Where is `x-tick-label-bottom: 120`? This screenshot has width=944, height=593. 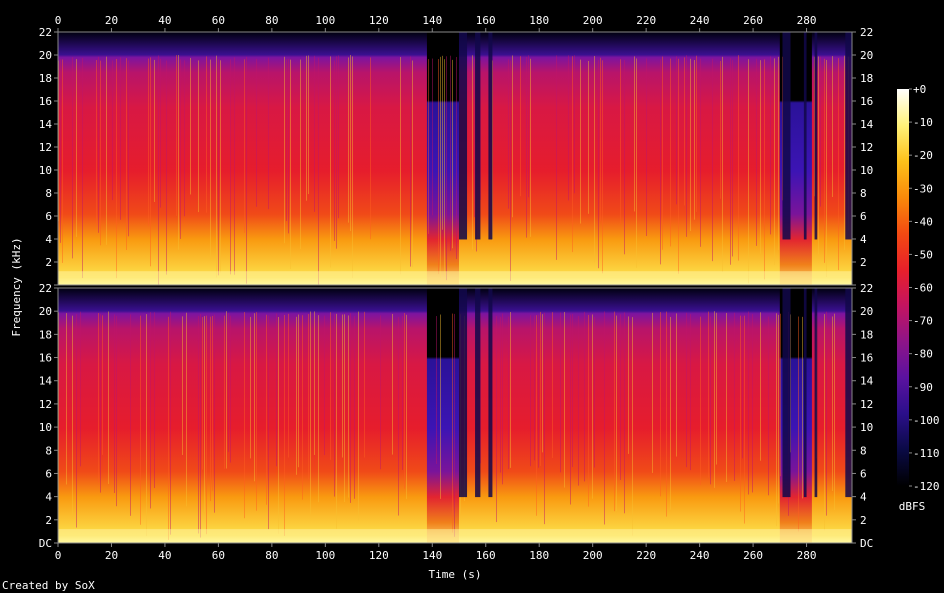 x-tick-label-bottom: 120 is located at coordinates (379, 555).